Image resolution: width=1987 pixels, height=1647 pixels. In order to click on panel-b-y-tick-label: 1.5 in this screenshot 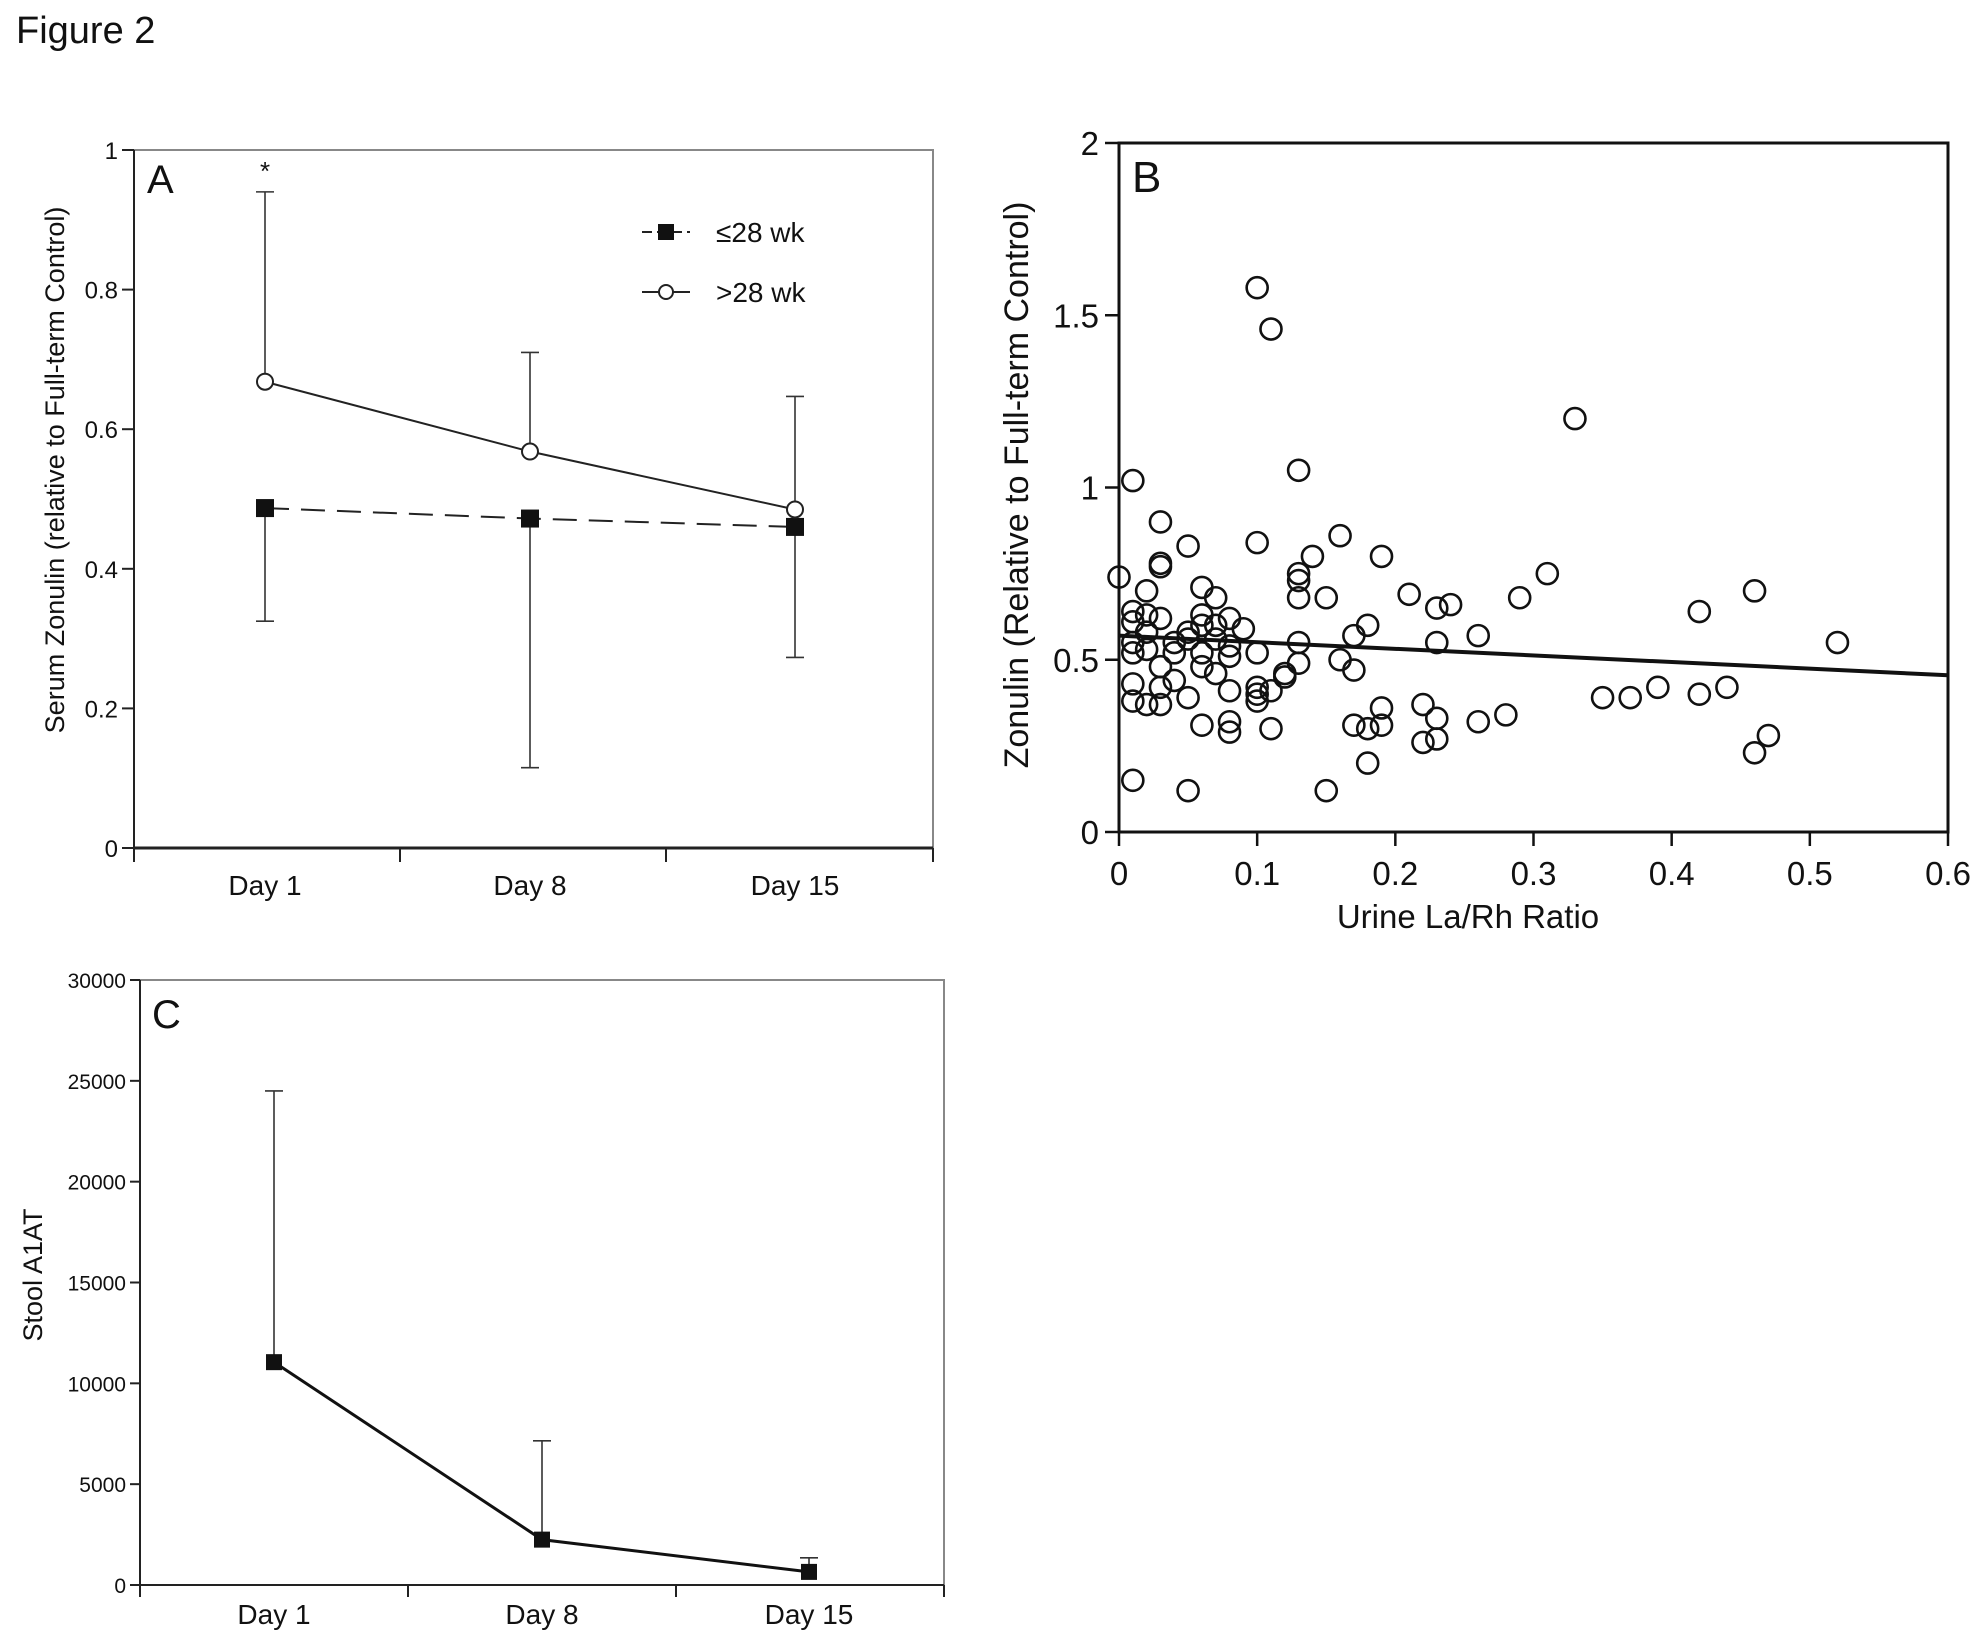, I will do `click(1076, 315)`.